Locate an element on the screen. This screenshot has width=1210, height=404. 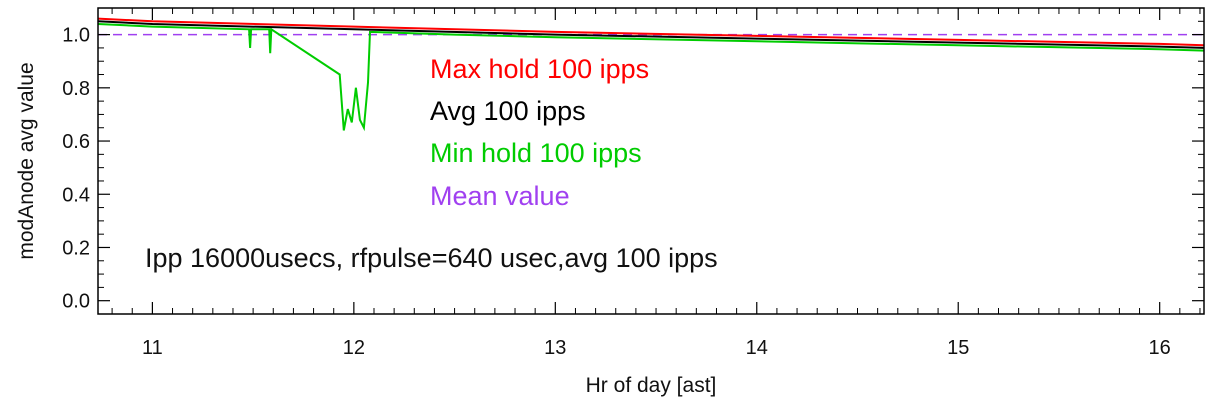
legend-entry-mean-value: Mean value is located at coordinates (500, 196).